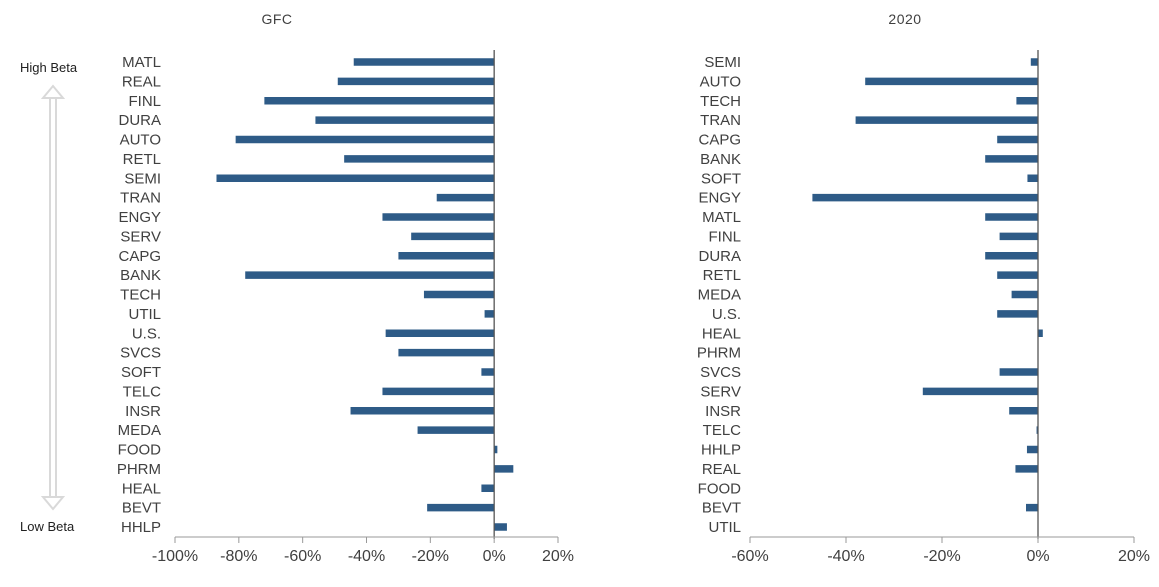 The image size is (1159, 587). I want to click on x-tick-label: 20%, so click(558, 556).